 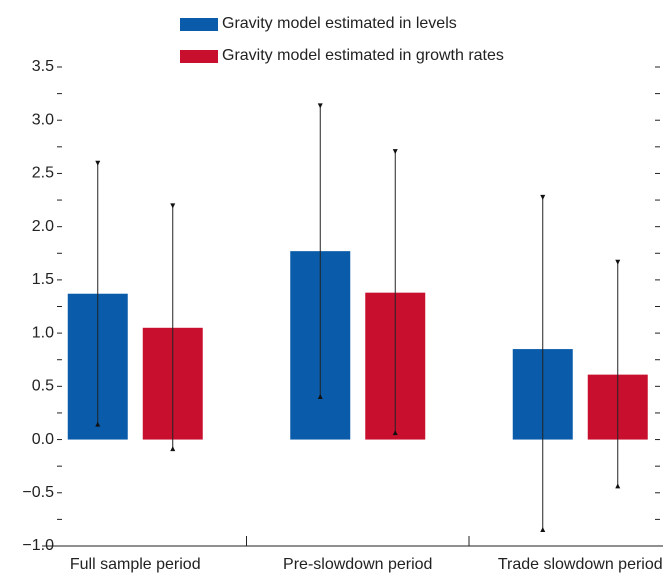 I want to click on legend-label: Gravity model estimated in levels, so click(x=339, y=23).